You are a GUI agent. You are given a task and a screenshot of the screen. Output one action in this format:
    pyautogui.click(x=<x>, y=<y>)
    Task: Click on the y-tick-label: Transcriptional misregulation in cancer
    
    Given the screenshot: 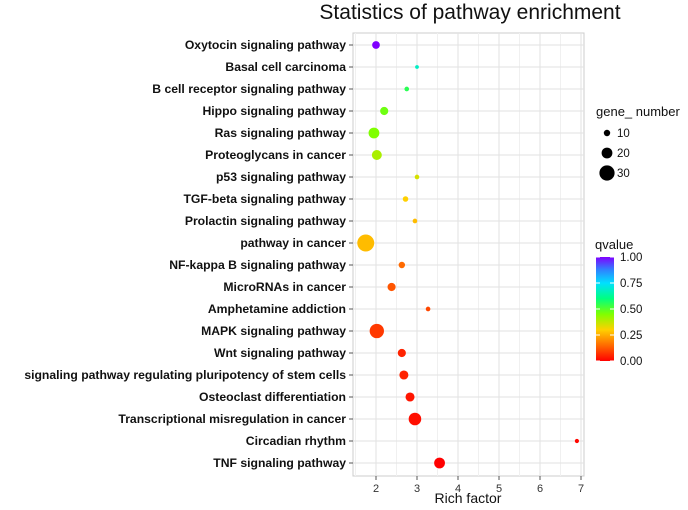 What is the action you would take?
    pyautogui.click(x=232, y=419)
    